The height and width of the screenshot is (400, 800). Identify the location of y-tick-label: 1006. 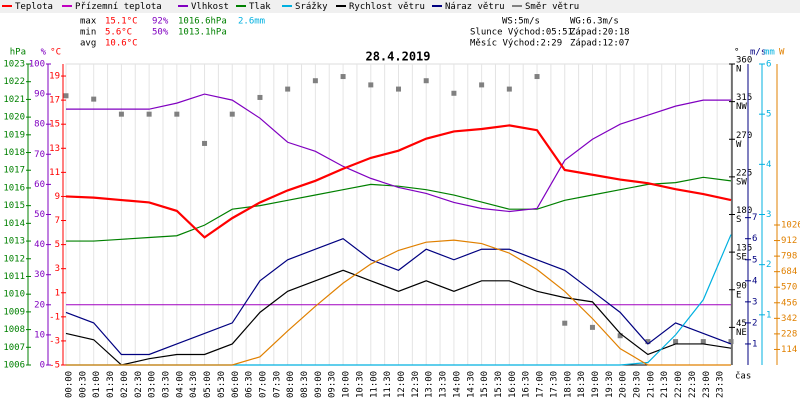
(14, 366).